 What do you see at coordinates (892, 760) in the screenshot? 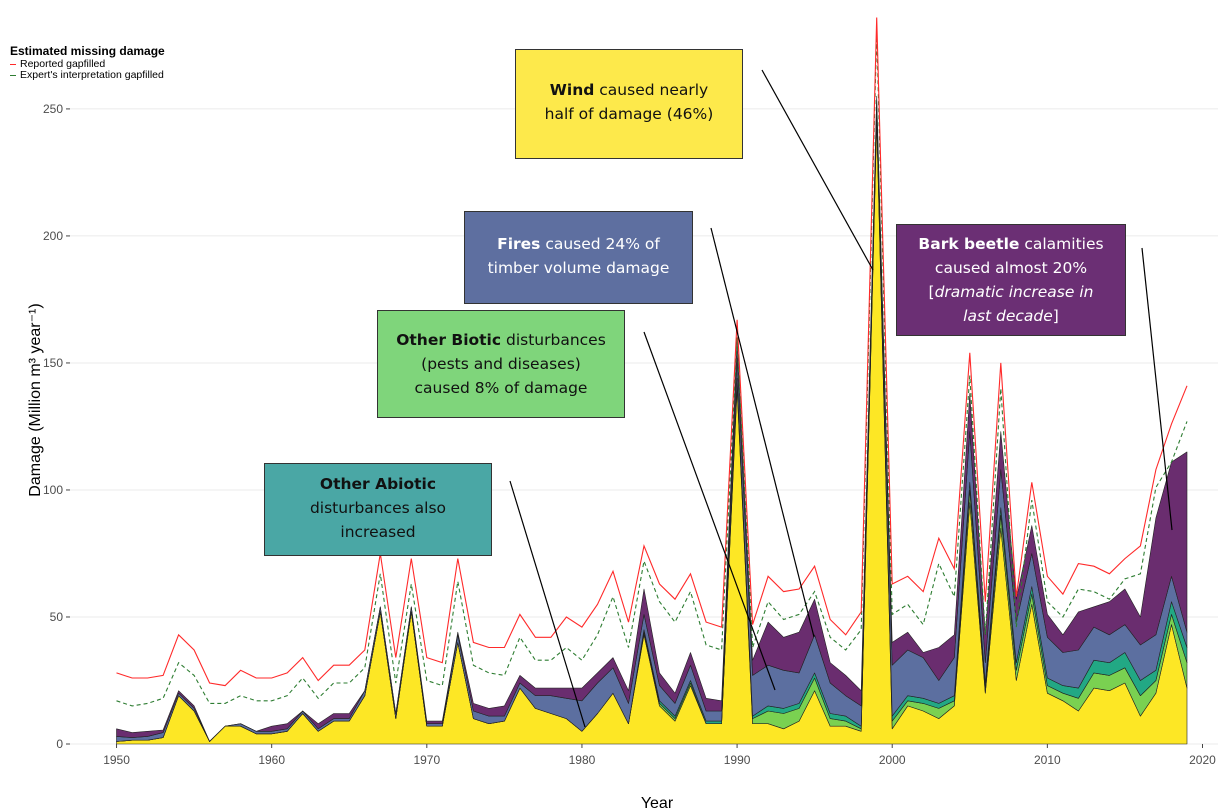
I see `x-tick-label-2000: 2000` at bounding box center [892, 760].